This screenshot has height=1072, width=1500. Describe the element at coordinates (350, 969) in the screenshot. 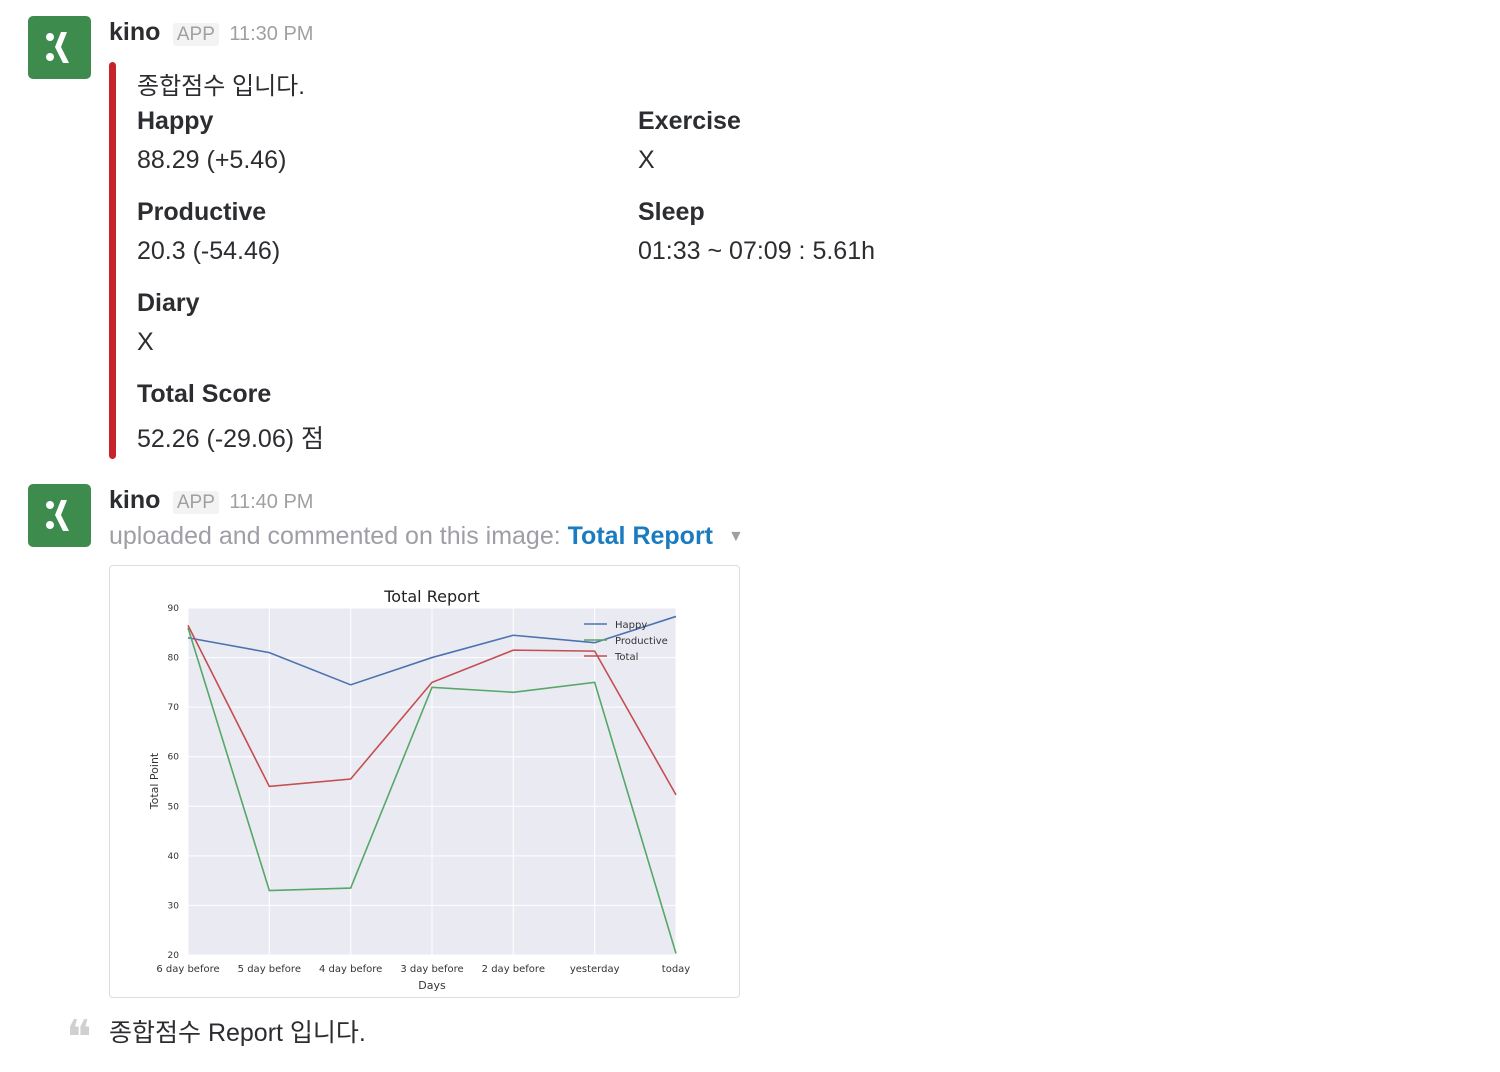

I see `x-tick-label: 4 day before` at that location.